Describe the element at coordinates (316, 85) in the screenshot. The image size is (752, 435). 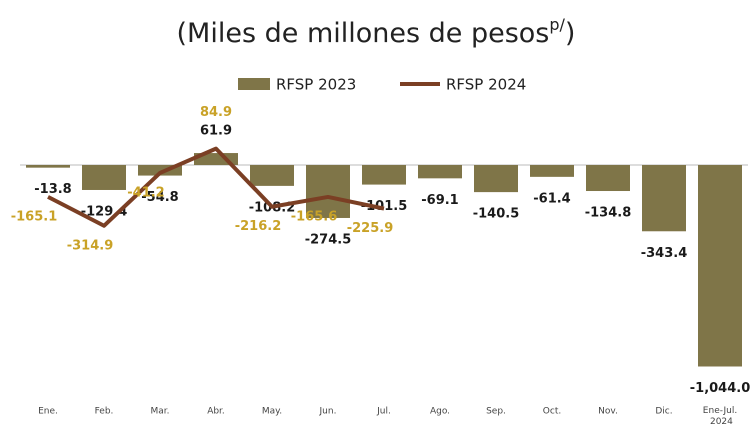
I see `legend-label: RFSP 2023` at that location.